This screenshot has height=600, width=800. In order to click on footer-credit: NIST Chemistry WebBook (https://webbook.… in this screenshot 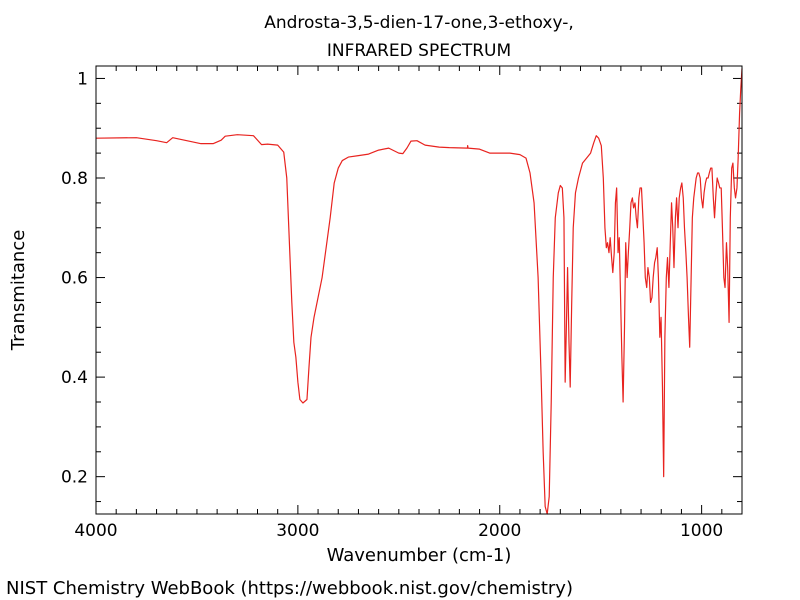, I will do `click(289, 588)`.